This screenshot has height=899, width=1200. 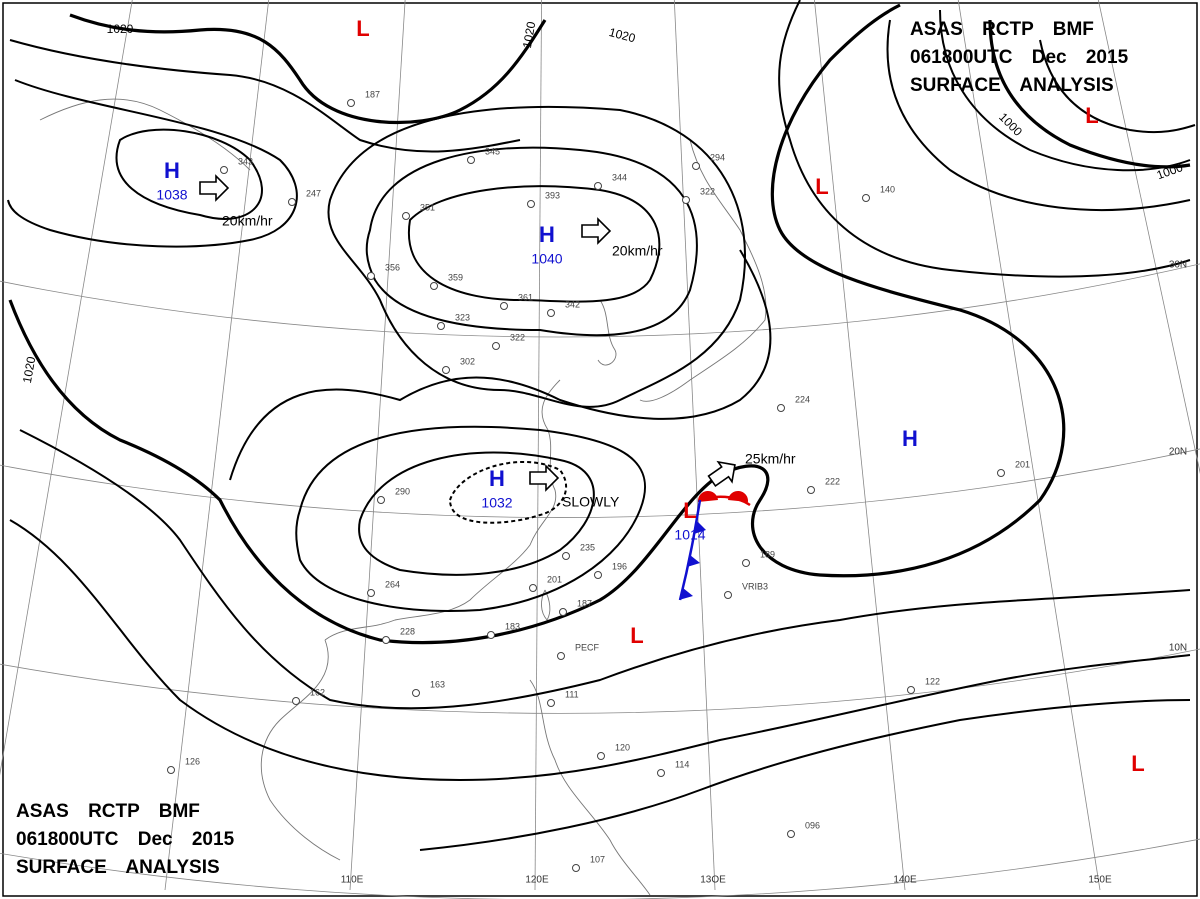 What do you see at coordinates (832, 481) in the screenshot?
I see `station-value: 222` at bounding box center [832, 481].